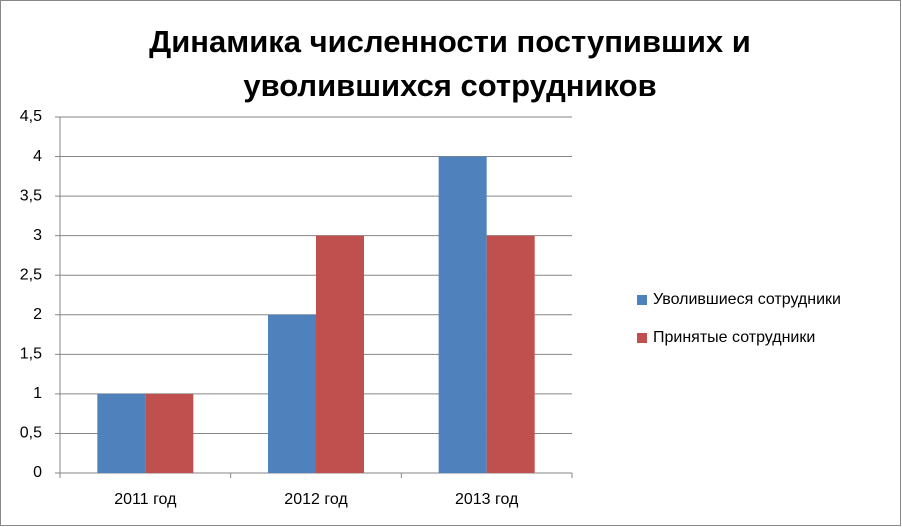 This screenshot has width=902, height=527. What do you see at coordinates (145, 499) in the screenshot?
I see `x-tick-label: 2011 год` at bounding box center [145, 499].